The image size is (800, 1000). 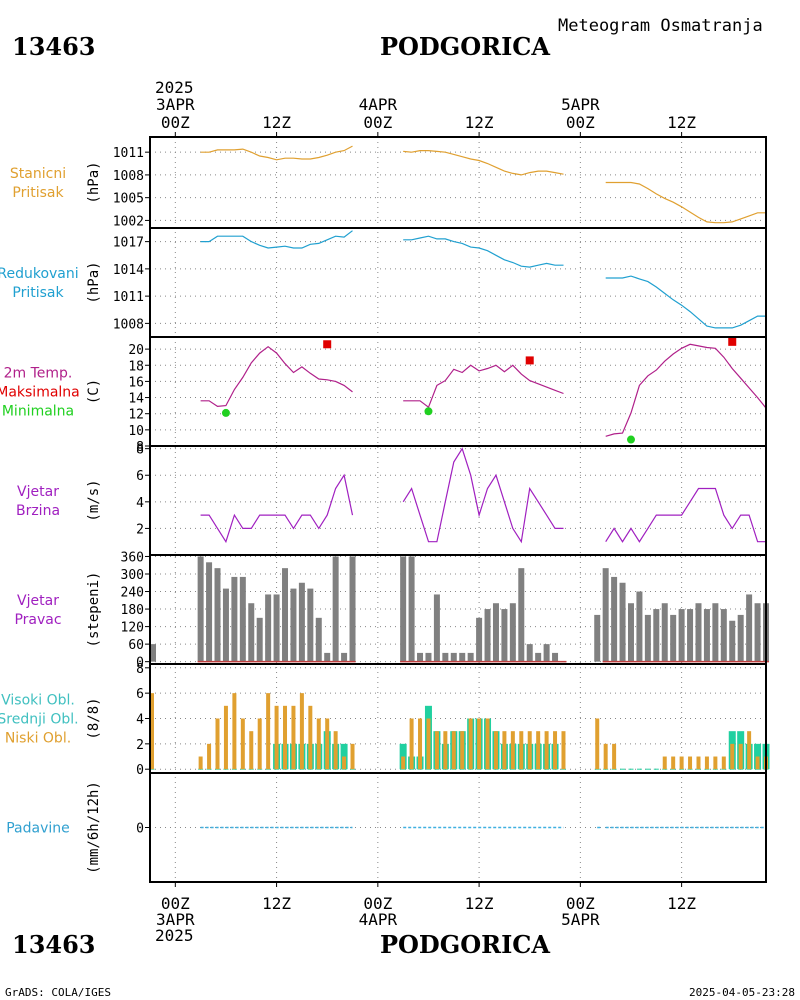 I want to click on panel-title-3-1: Brzina, so click(x=38, y=511).